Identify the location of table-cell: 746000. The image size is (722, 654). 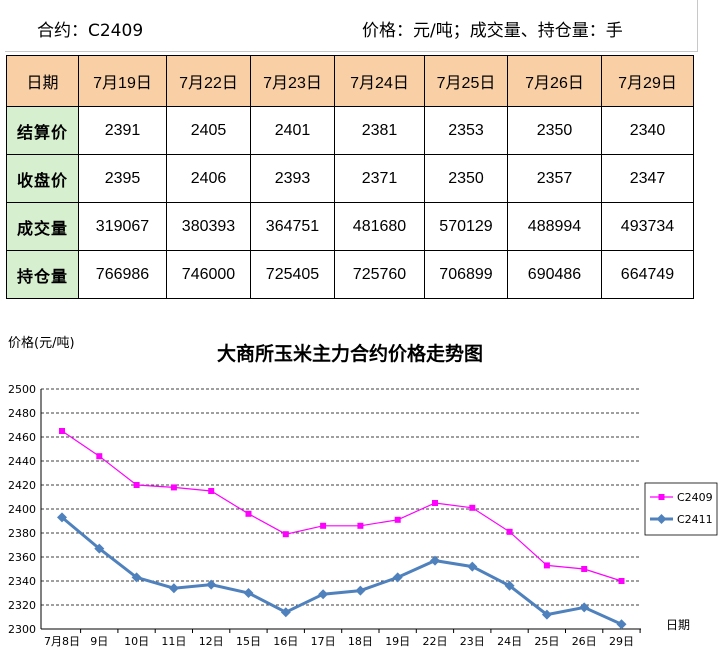
(208, 274).